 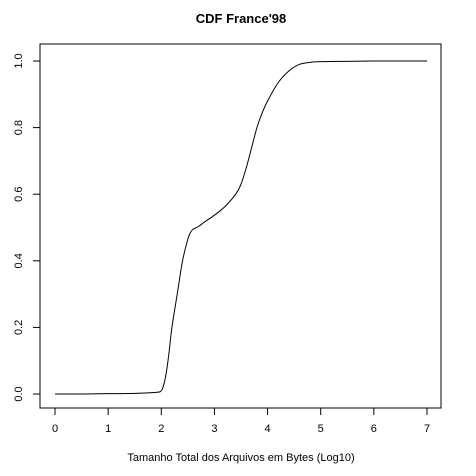 I want to click on x-tick-label: 2, so click(x=161, y=429).